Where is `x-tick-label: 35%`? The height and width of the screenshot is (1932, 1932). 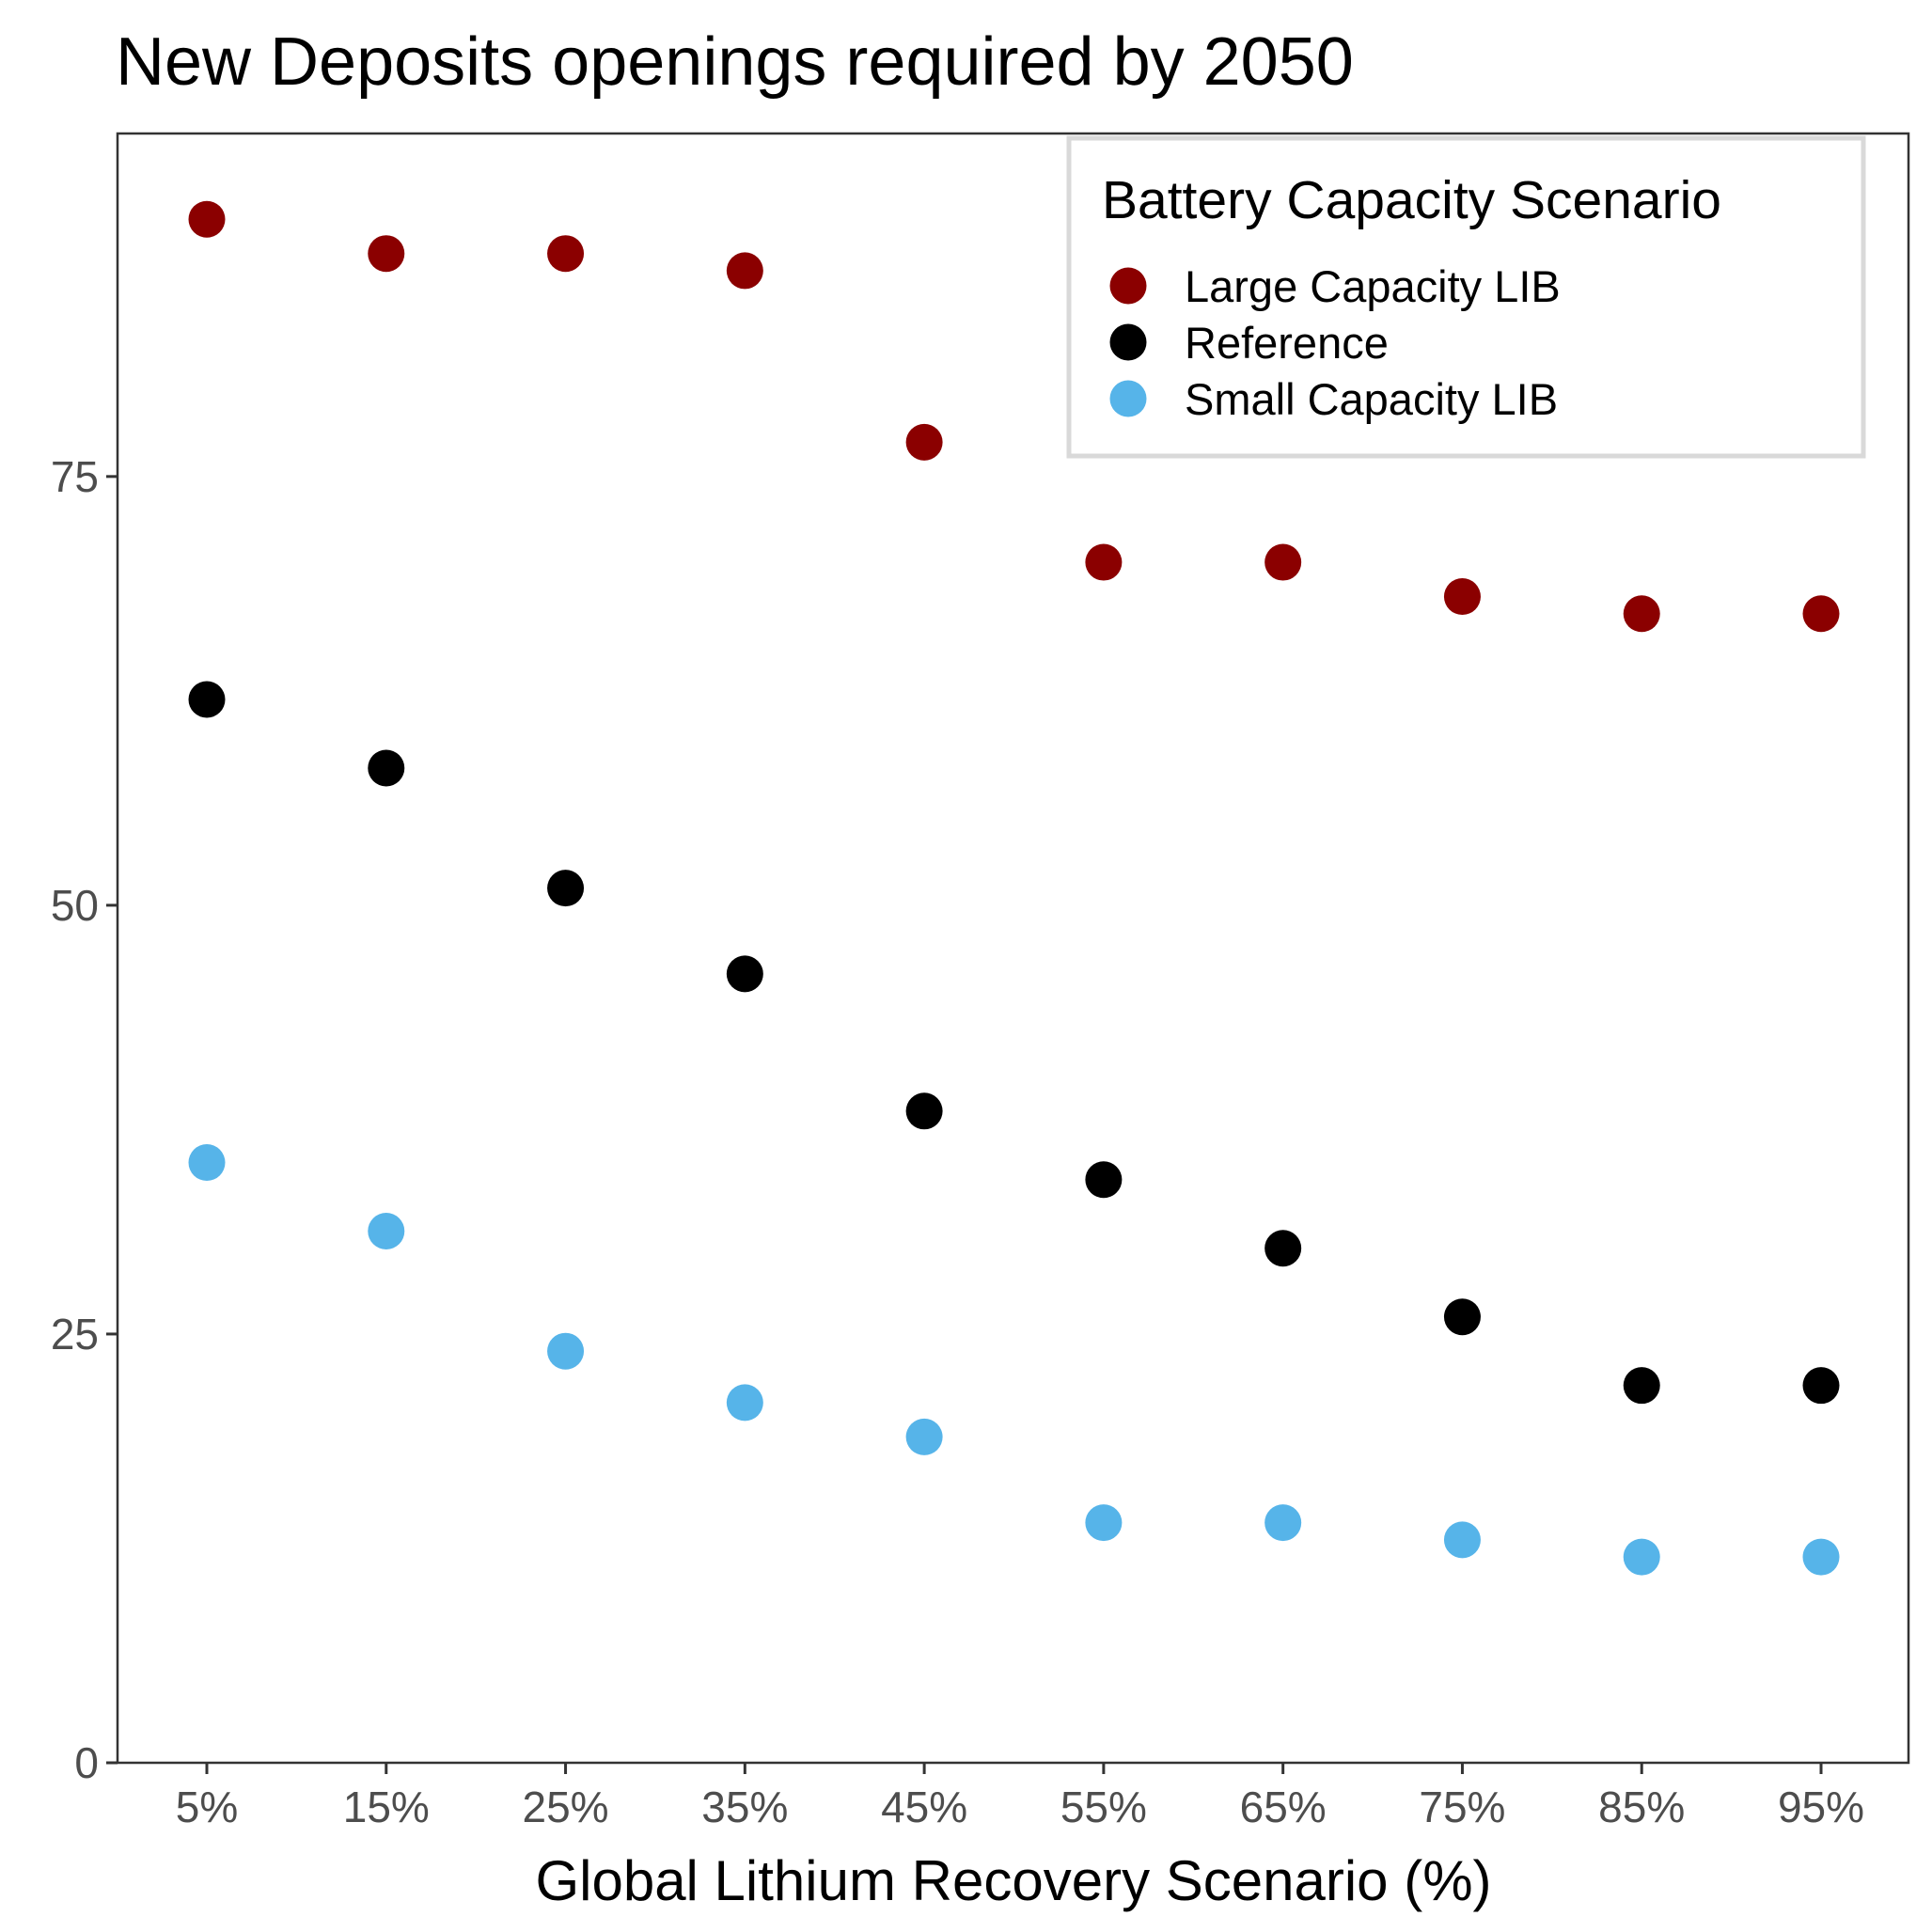
x-tick-label: 35% is located at coordinates (744, 1807).